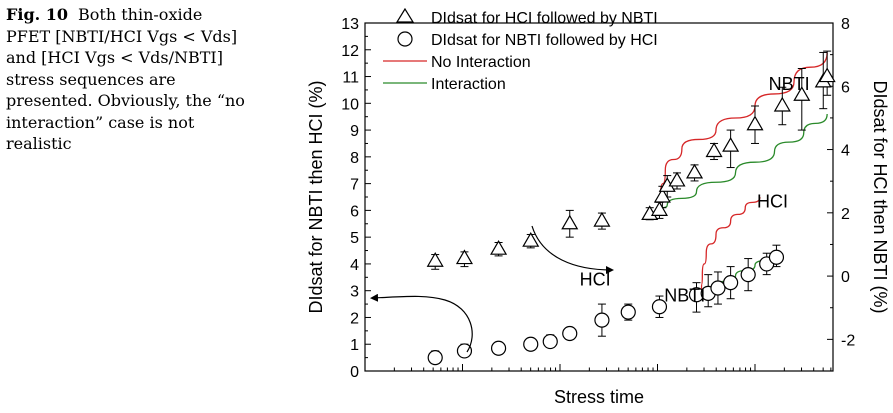 Image resolution: width=893 pixels, height=413 pixels. I want to click on y-left-tick-label: 0, so click(354, 372).